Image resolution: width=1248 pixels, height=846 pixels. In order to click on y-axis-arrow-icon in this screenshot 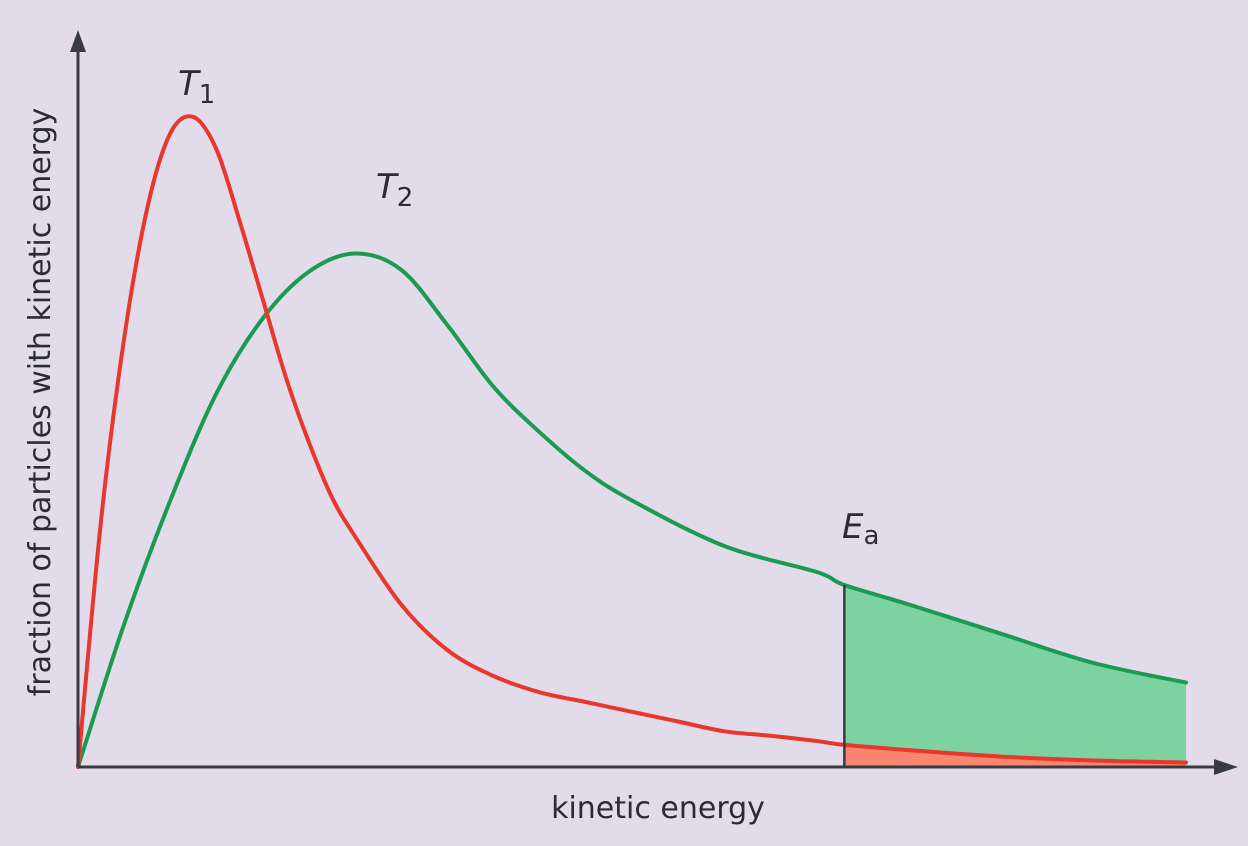, I will do `click(78, 41)`.